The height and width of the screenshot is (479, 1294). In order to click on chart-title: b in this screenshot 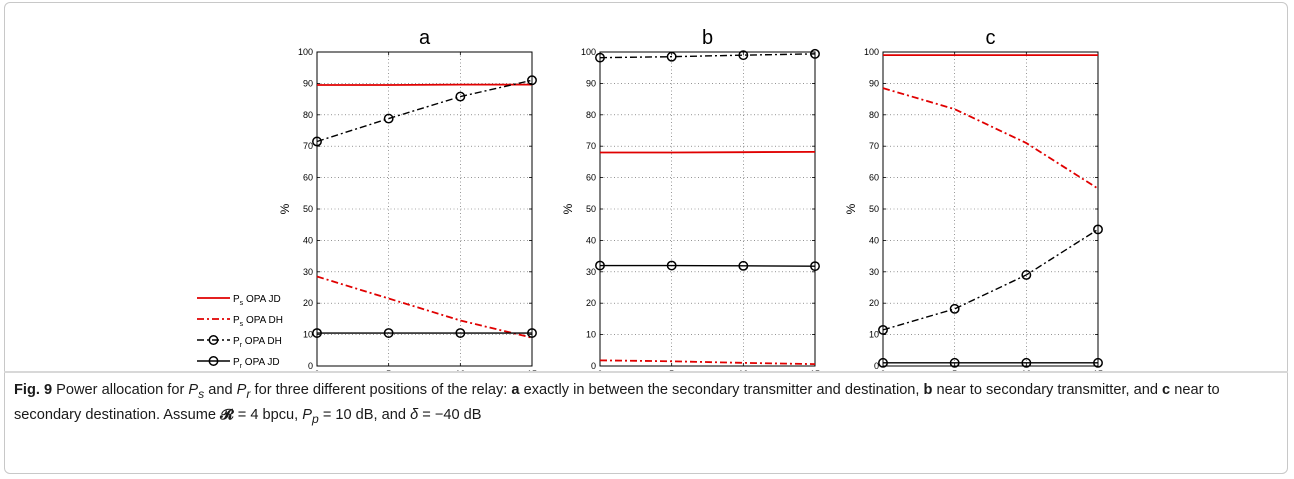, I will do `click(707, 38)`.